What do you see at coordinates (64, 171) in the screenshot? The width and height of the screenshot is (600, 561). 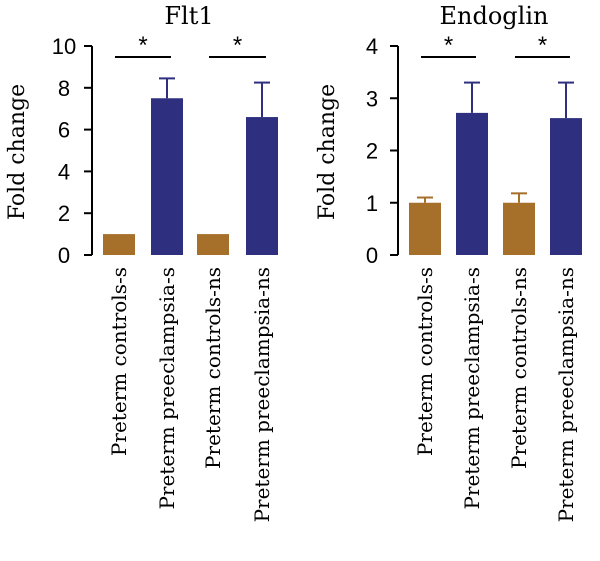 I see `y-tick-label-flt1-2: 4` at bounding box center [64, 171].